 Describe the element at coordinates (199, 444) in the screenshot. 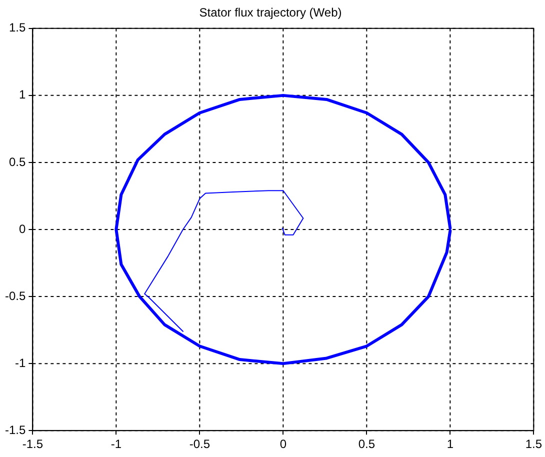

I see `x-tick-label: -0.5` at that location.